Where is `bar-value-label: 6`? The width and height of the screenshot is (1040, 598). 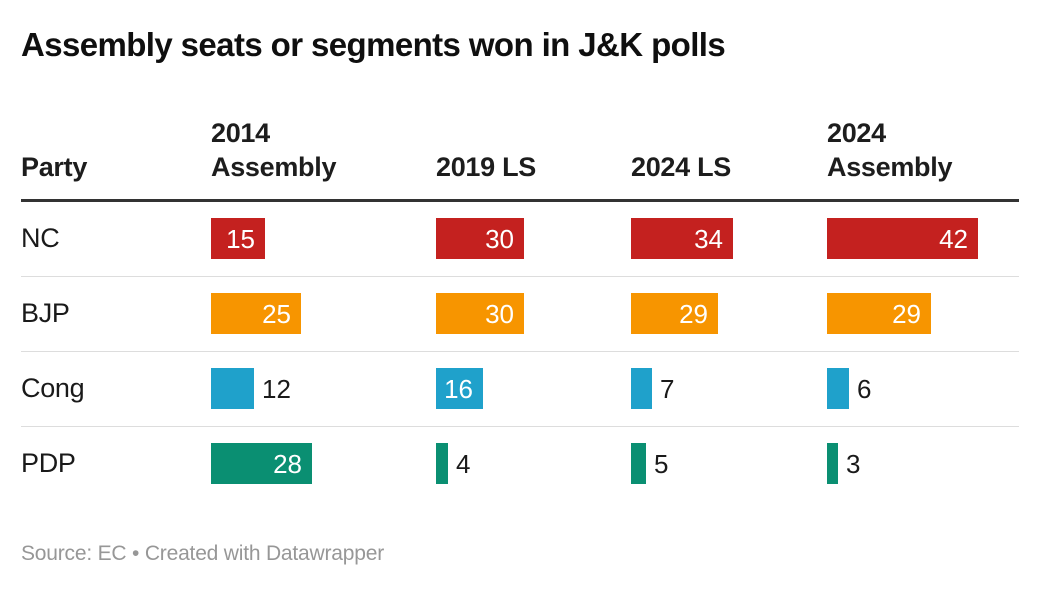 bar-value-label: 6 is located at coordinates (864, 388).